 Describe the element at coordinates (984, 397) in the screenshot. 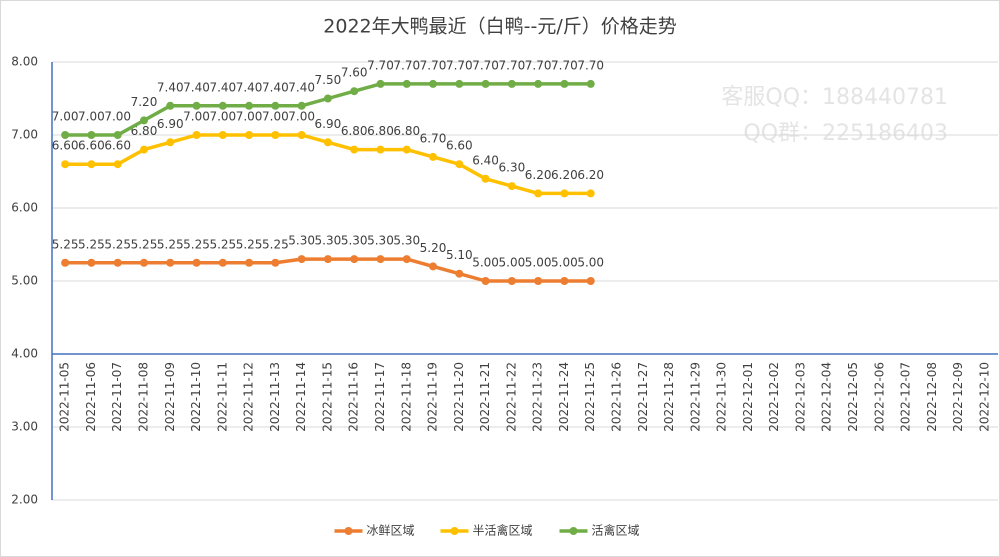

I see `x-tick-label: 2022-12-10` at that location.